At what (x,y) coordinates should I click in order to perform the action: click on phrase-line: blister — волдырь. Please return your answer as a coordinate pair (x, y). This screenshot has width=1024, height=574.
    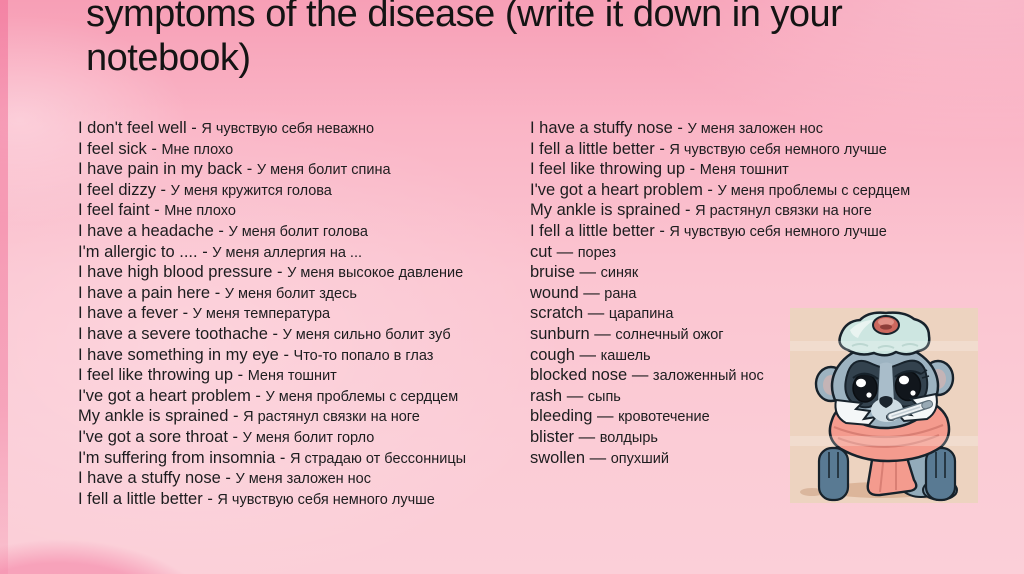
    Looking at the image, I should click on (720, 437).